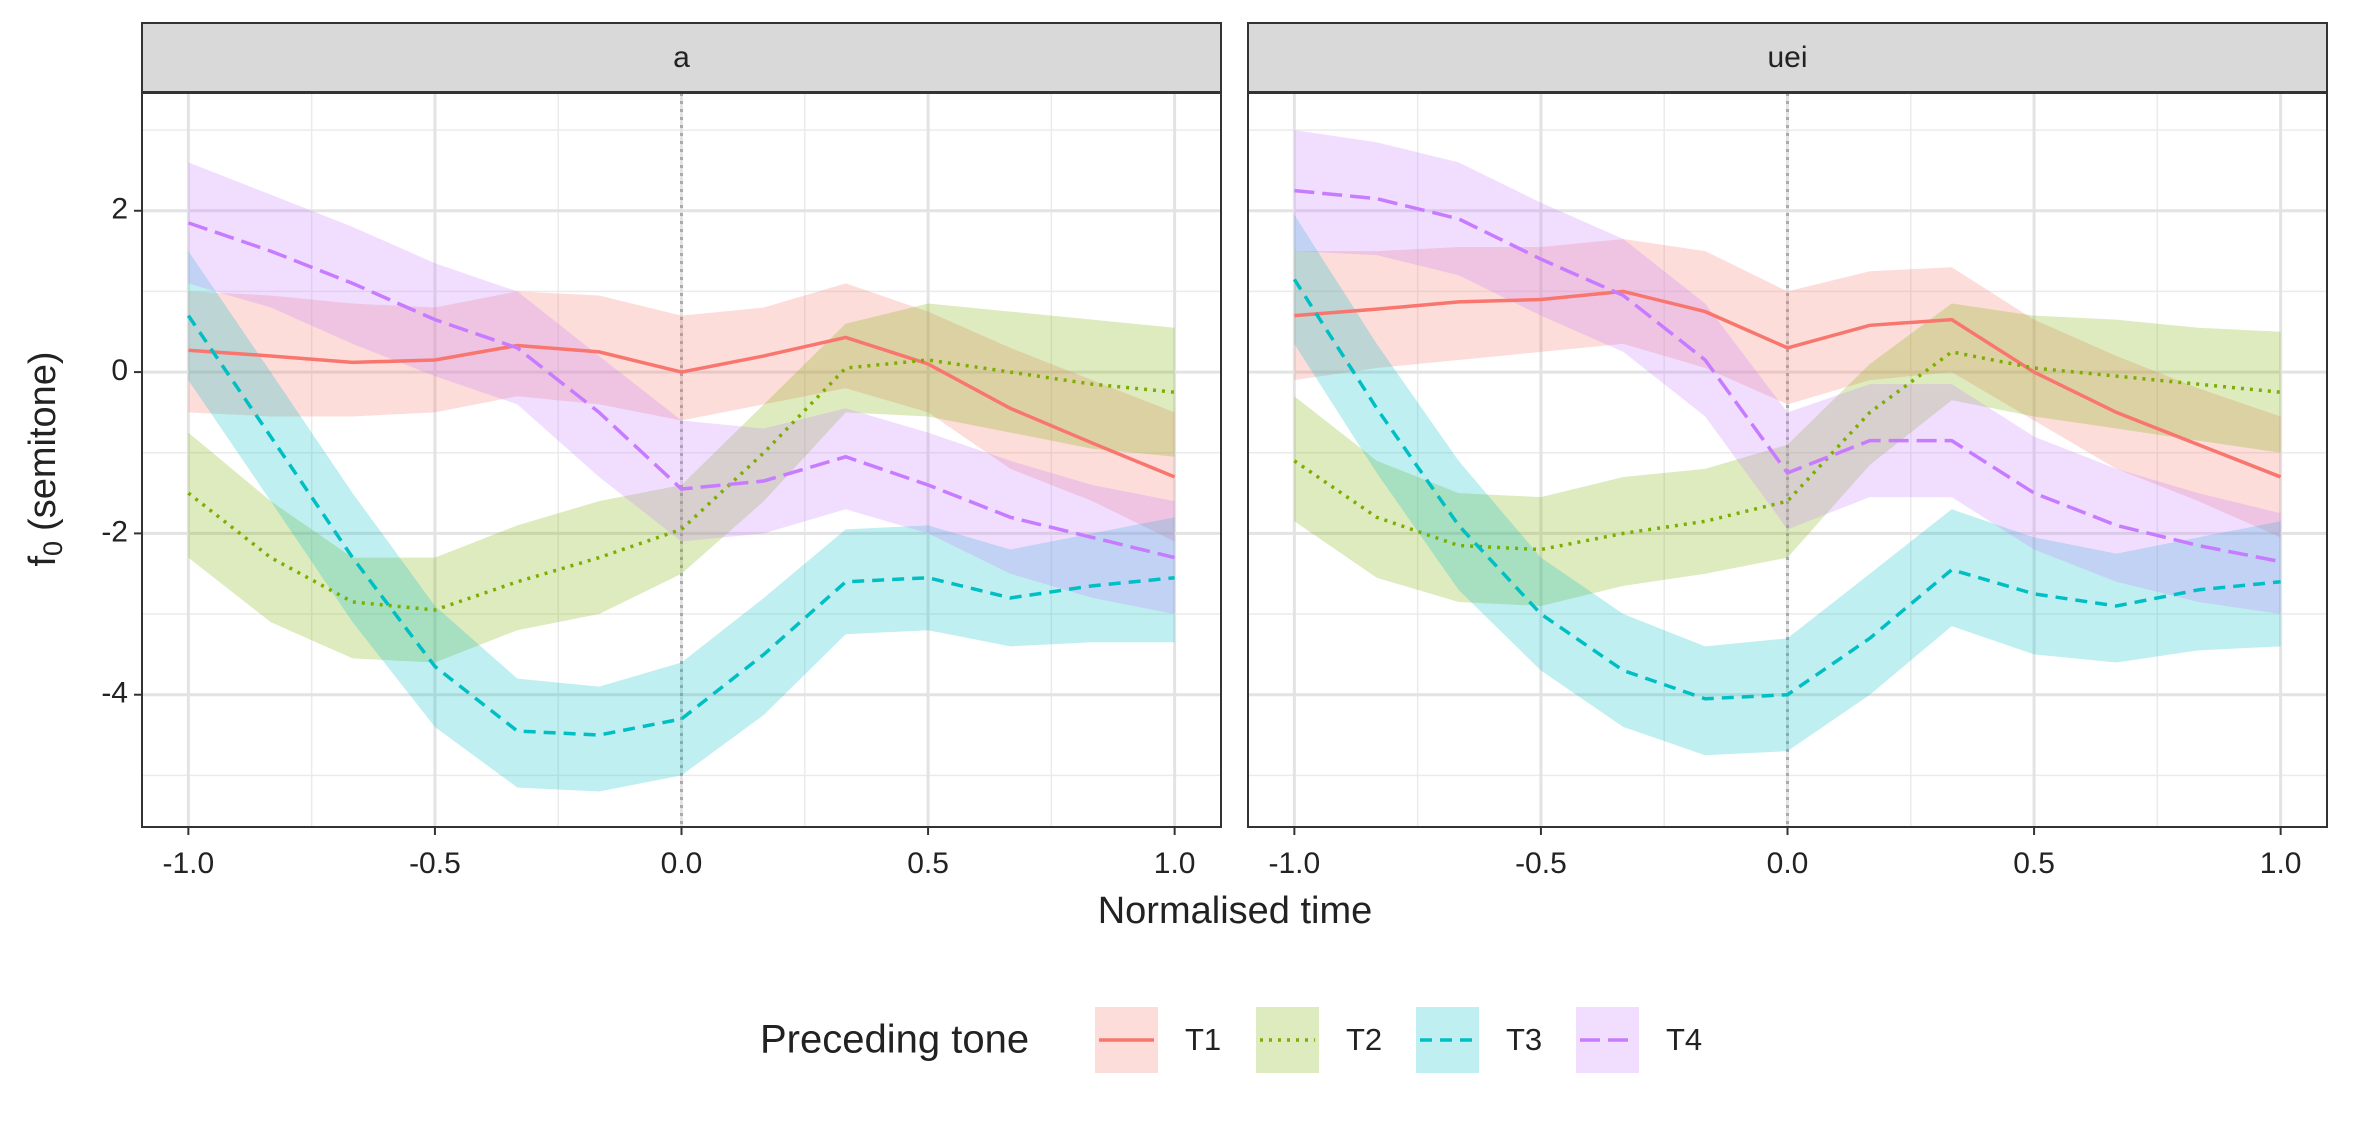 The width and height of the screenshot is (2354, 1124). What do you see at coordinates (1235, 911) in the screenshot?
I see `x-axis-title: Normalised time` at bounding box center [1235, 911].